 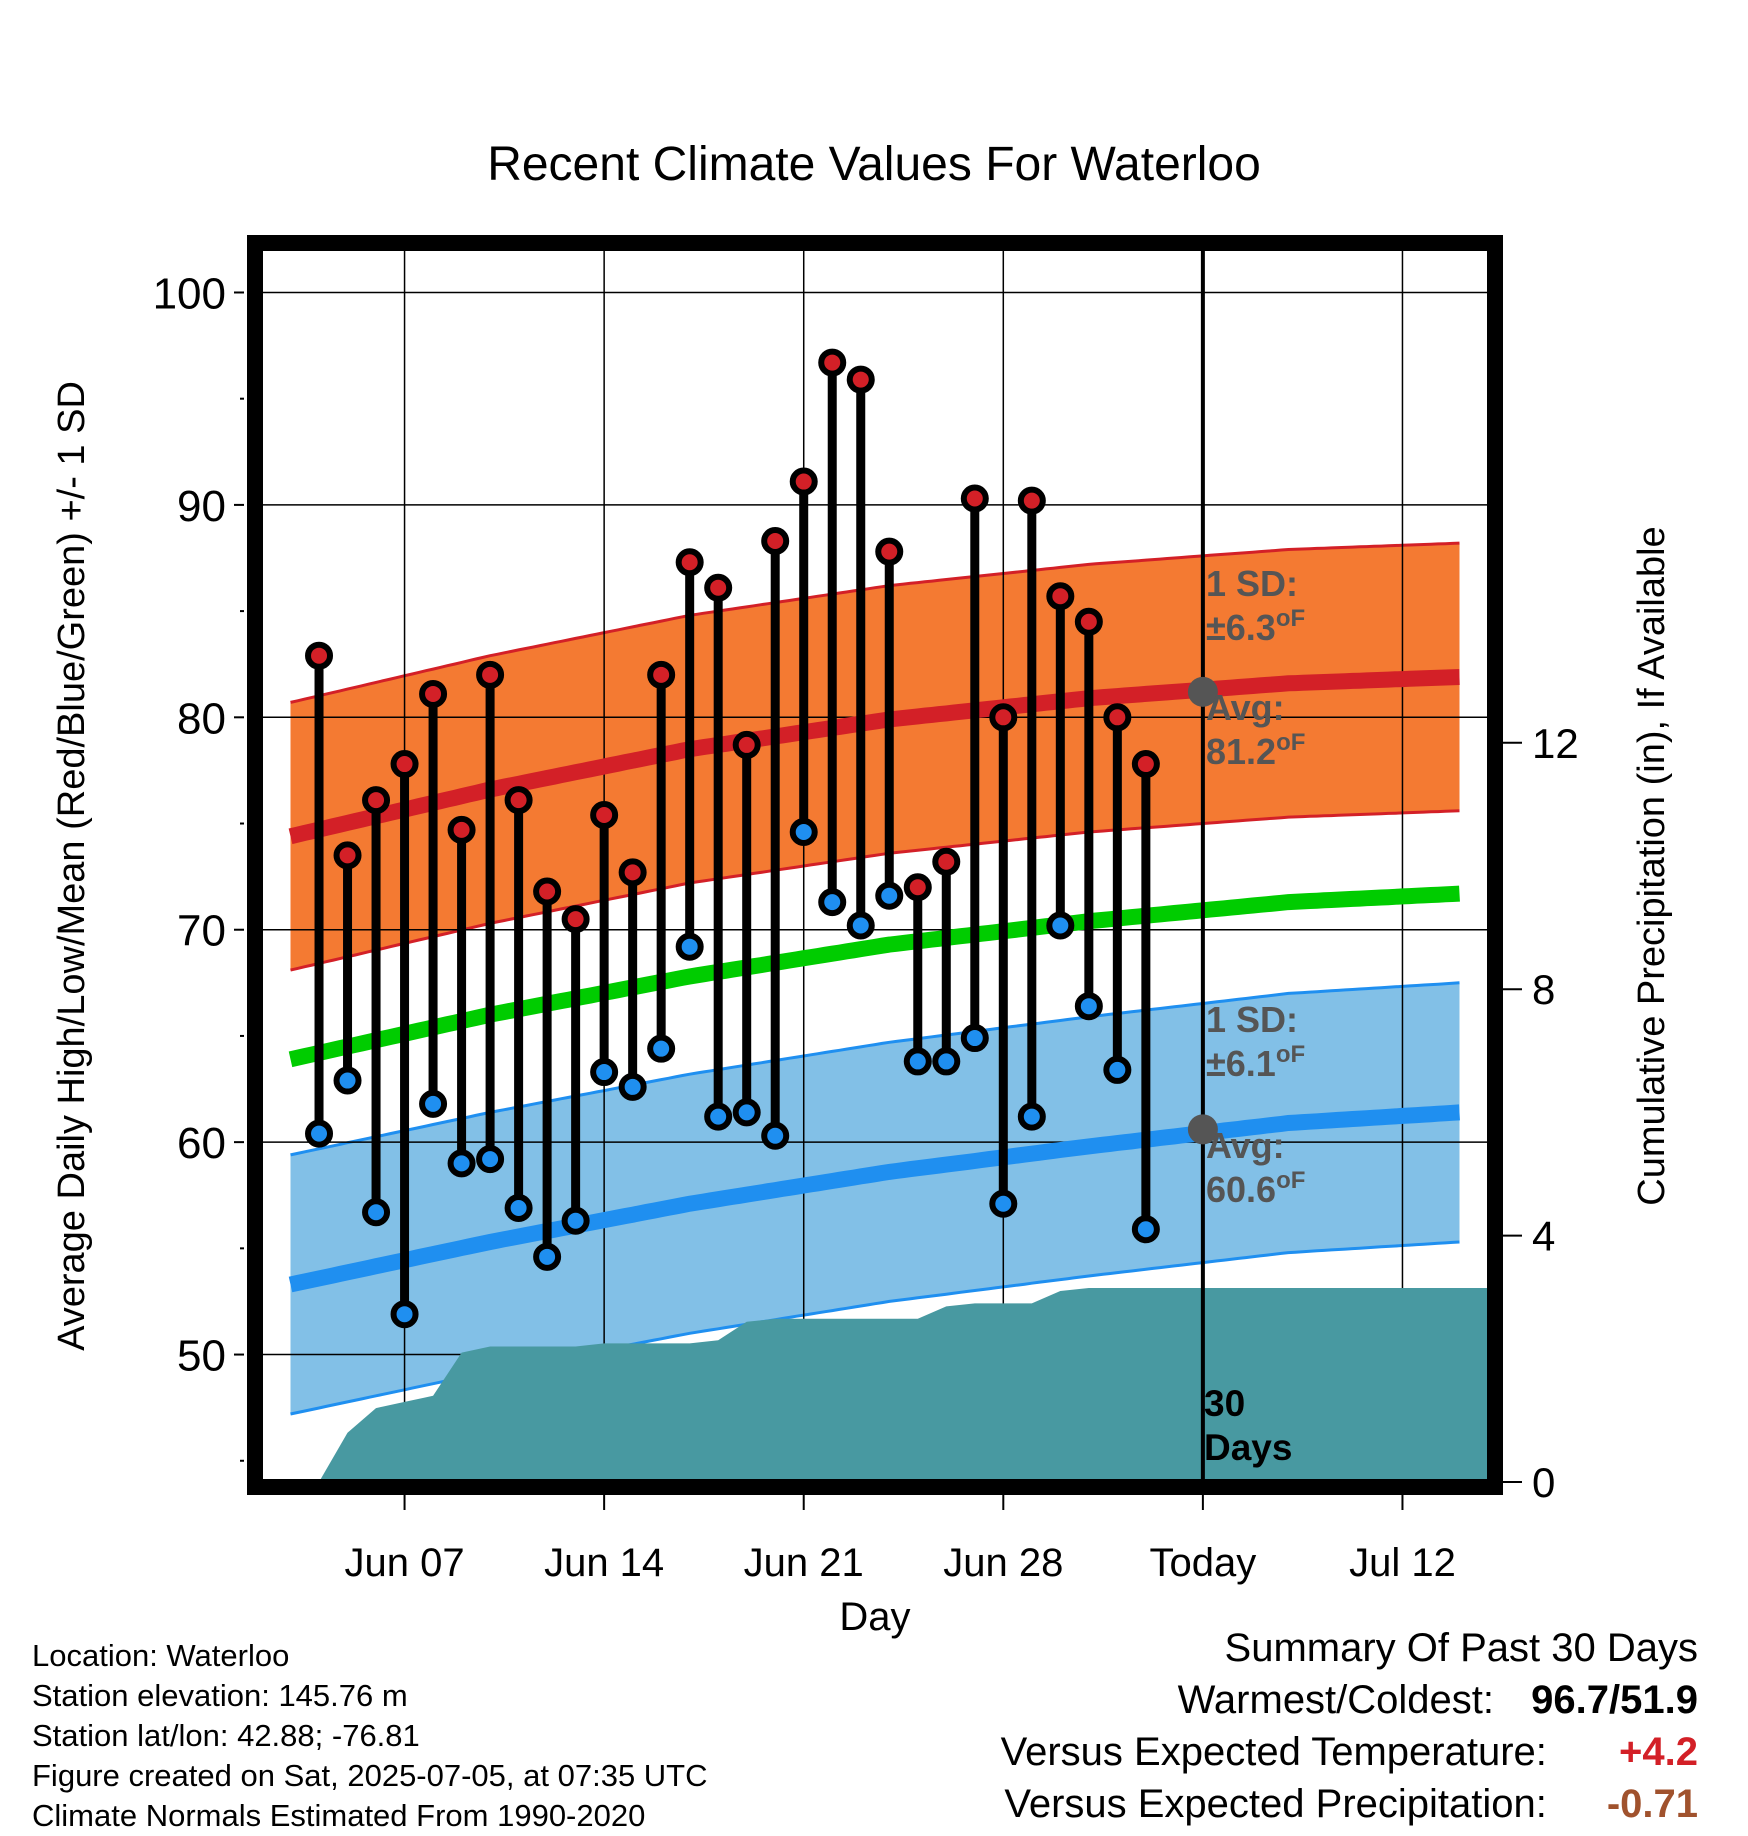 What do you see at coordinates (874, 164) in the screenshot?
I see `chart-title: Recent Climate Values For Waterloo` at bounding box center [874, 164].